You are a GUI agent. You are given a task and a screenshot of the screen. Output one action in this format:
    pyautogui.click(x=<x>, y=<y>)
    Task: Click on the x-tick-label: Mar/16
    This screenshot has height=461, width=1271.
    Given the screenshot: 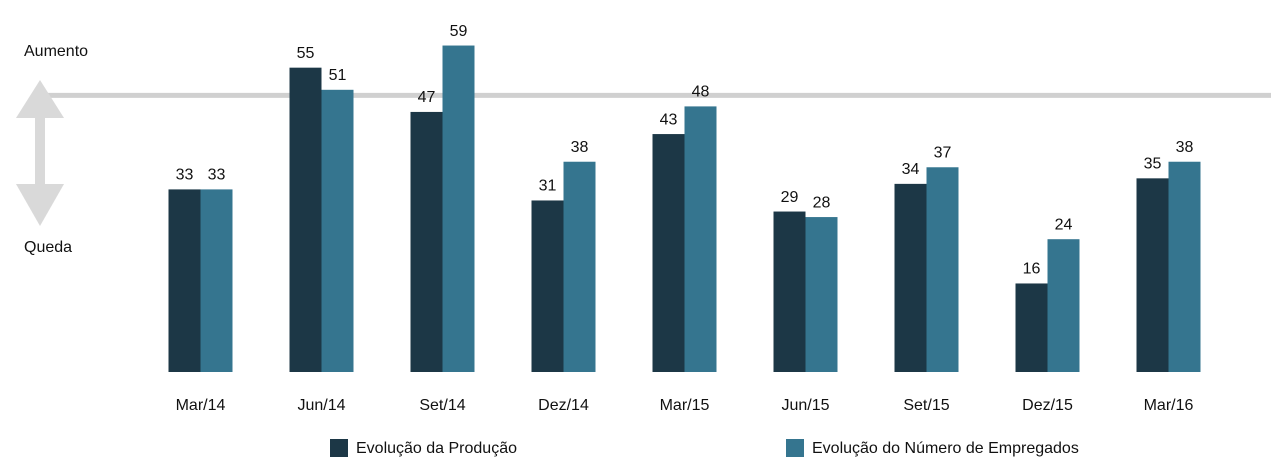 What is the action you would take?
    pyautogui.click(x=1169, y=405)
    